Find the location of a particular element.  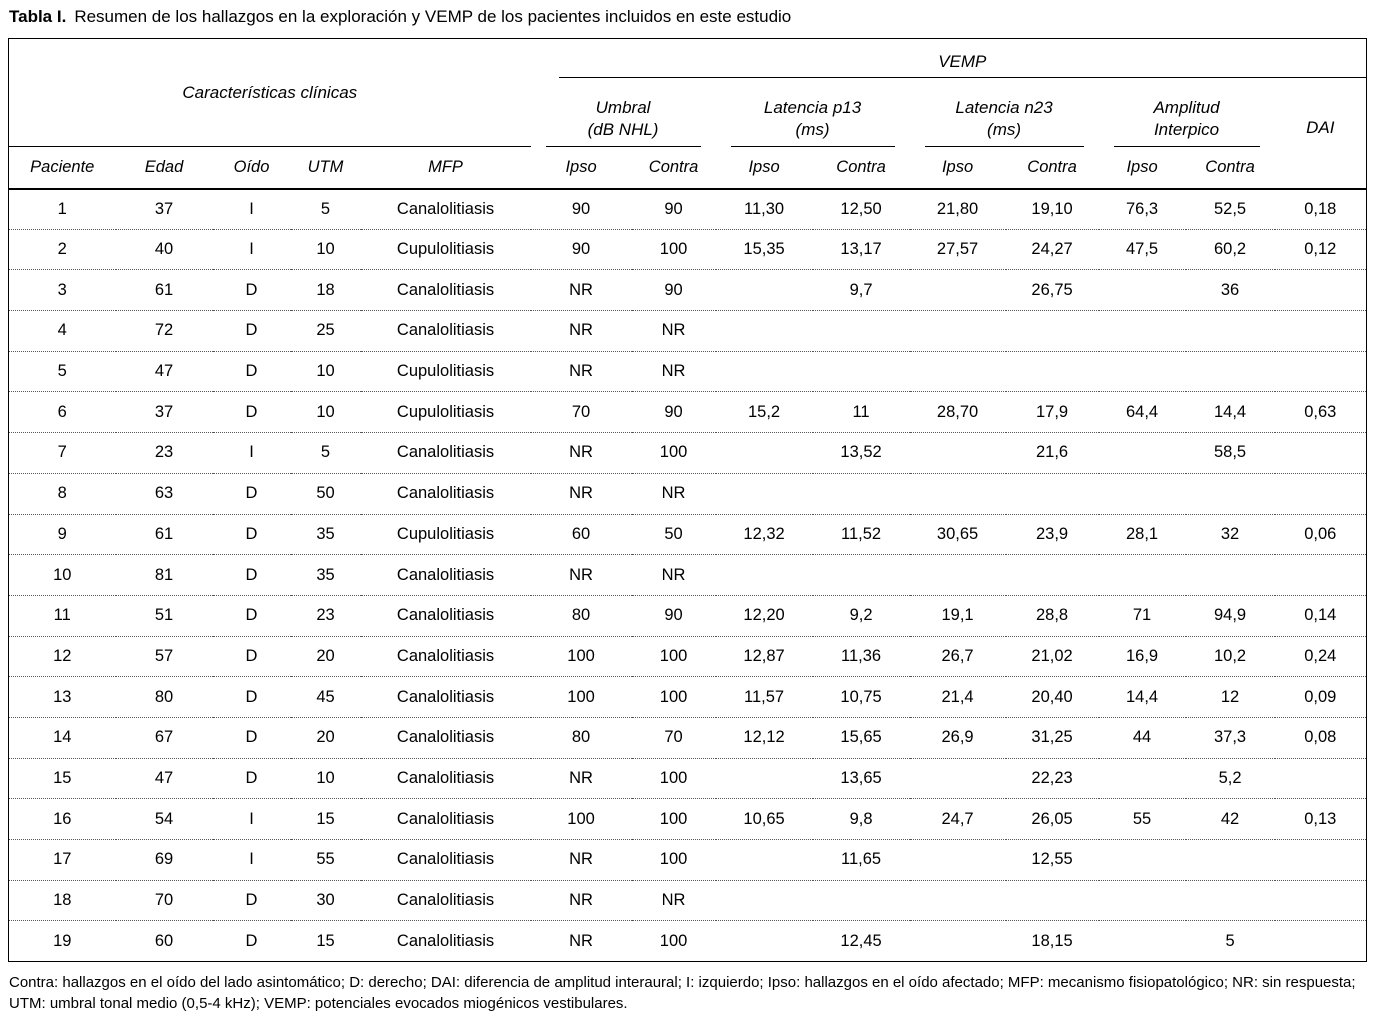

table-cell: 11,30 is located at coordinates (764, 208).